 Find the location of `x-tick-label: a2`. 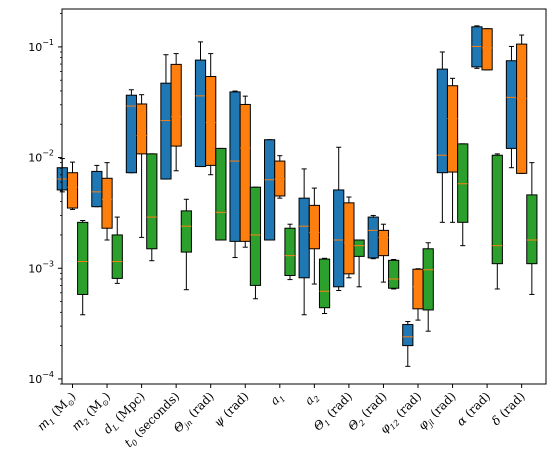

x-tick-label: a2 is located at coordinates (312, 399).